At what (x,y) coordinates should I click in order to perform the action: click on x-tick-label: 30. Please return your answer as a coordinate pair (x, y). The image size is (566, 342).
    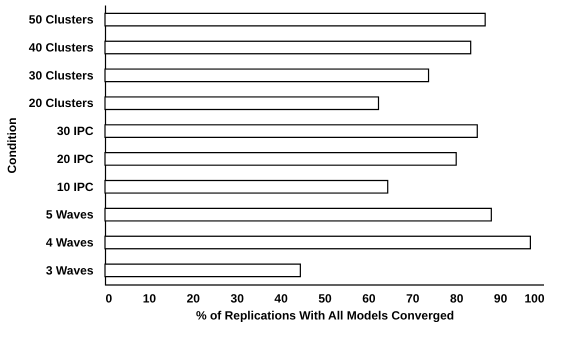
    Looking at the image, I should click on (237, 299).